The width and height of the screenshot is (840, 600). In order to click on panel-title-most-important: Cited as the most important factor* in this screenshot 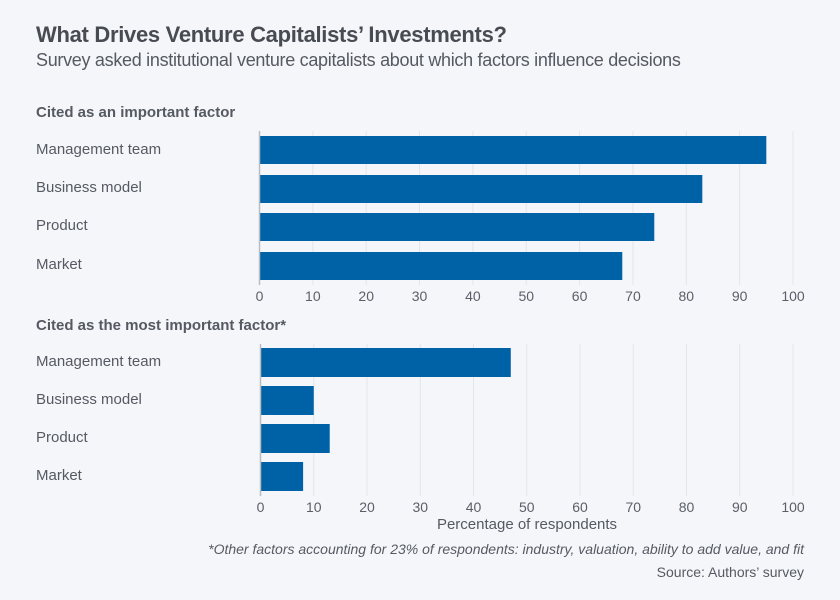, I will do `click(161, 325)`.